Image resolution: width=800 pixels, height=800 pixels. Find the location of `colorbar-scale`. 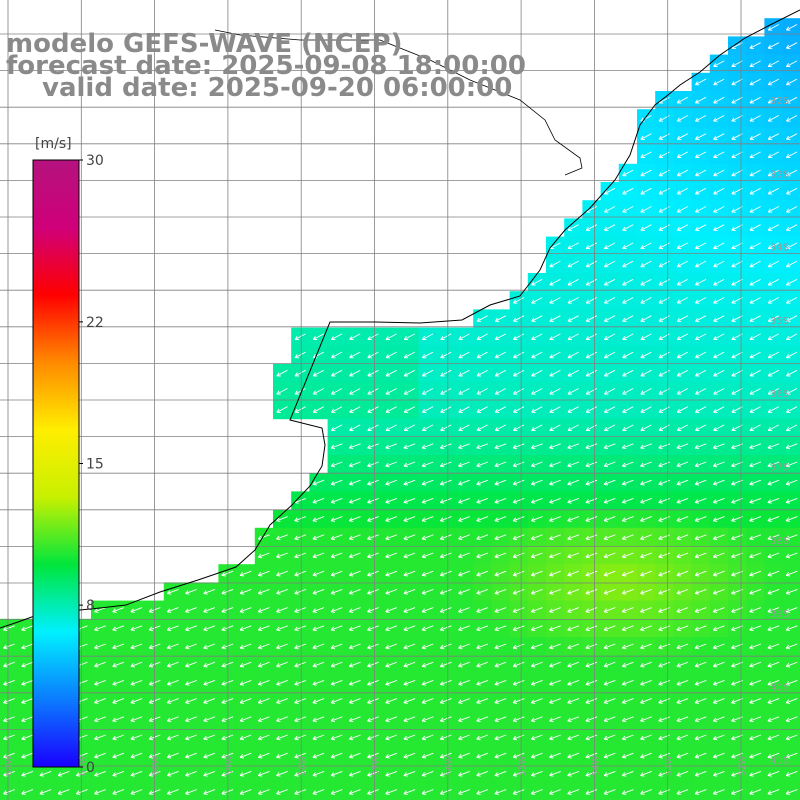

colorbar-scale is located at coordinates (56, 463).